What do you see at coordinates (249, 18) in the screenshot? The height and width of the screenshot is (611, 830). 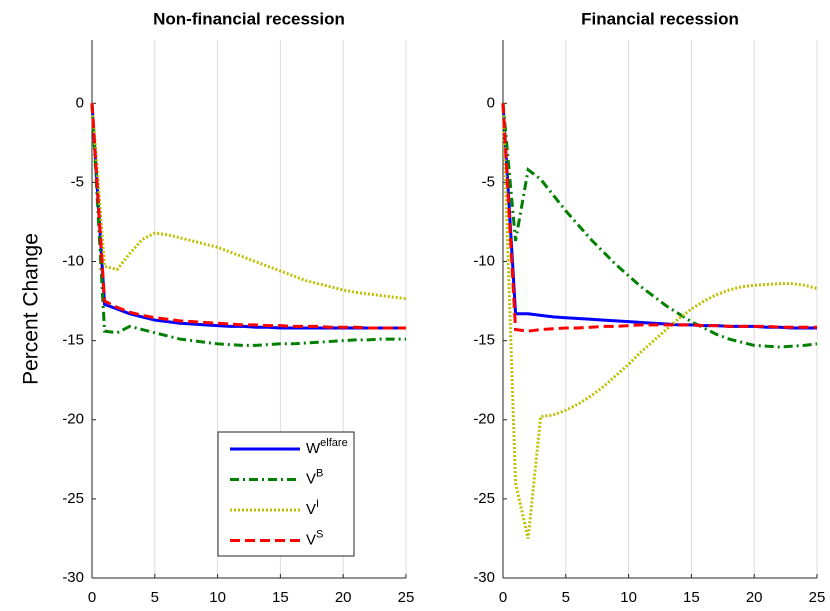 I see `chart-title: Non-financial recession` at bounding box center [249, 18].